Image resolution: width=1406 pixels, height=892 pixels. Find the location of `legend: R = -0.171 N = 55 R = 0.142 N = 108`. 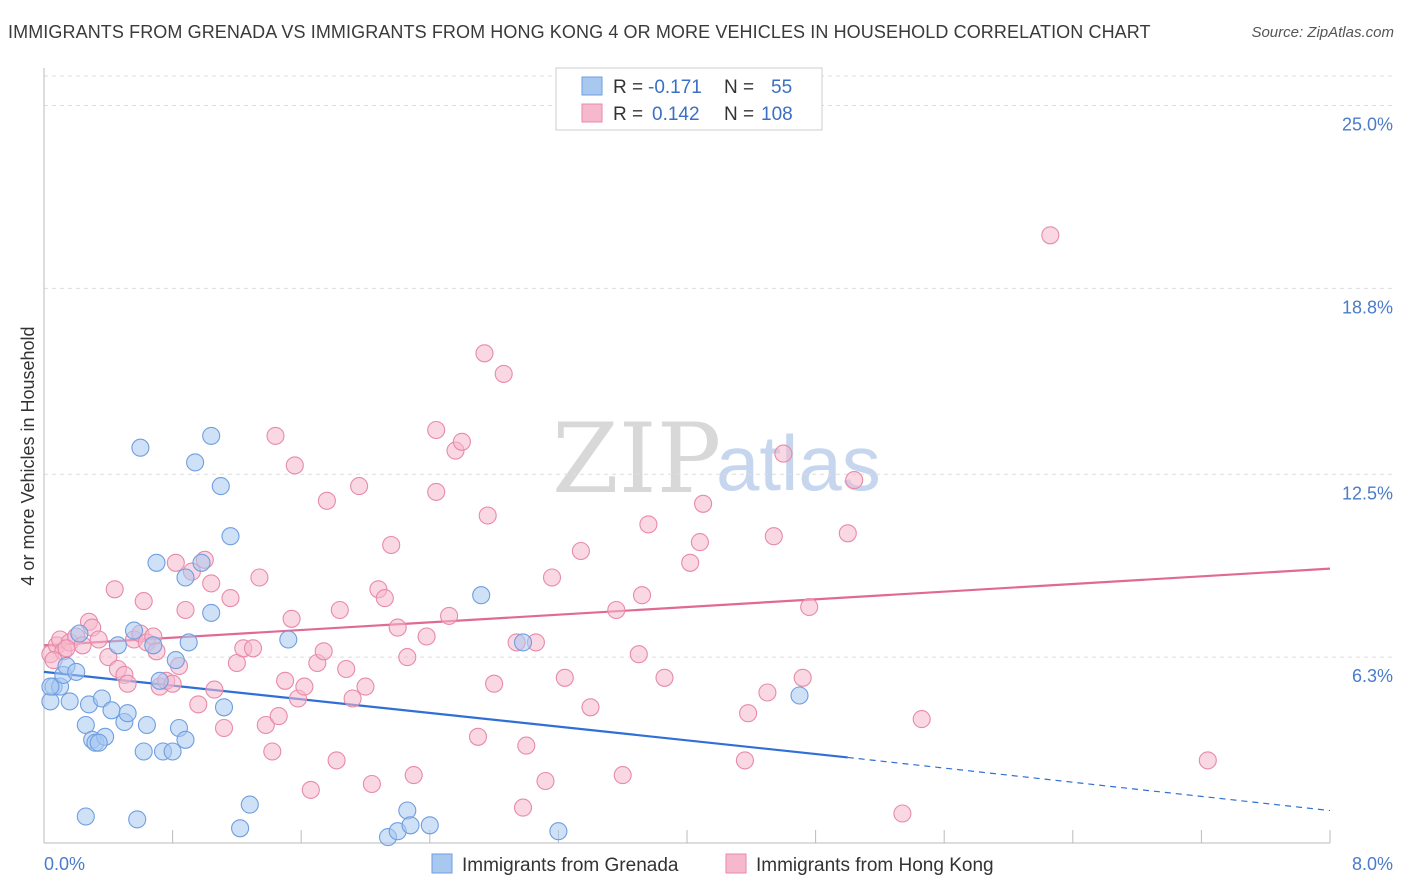

legend: R = -0.171 N = 55 R = 0.142 N = 108 is located at coordinates (689, 99).